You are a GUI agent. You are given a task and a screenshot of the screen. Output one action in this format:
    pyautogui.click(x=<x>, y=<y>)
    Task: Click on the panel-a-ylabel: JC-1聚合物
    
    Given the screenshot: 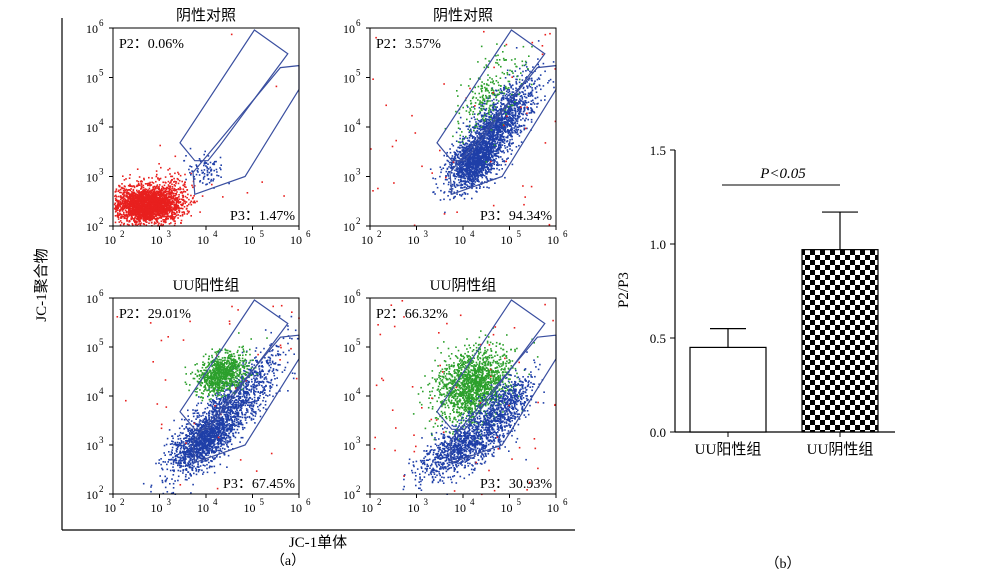 What is the action you would take?
    pyautogui.click(x=41, y=284)
    